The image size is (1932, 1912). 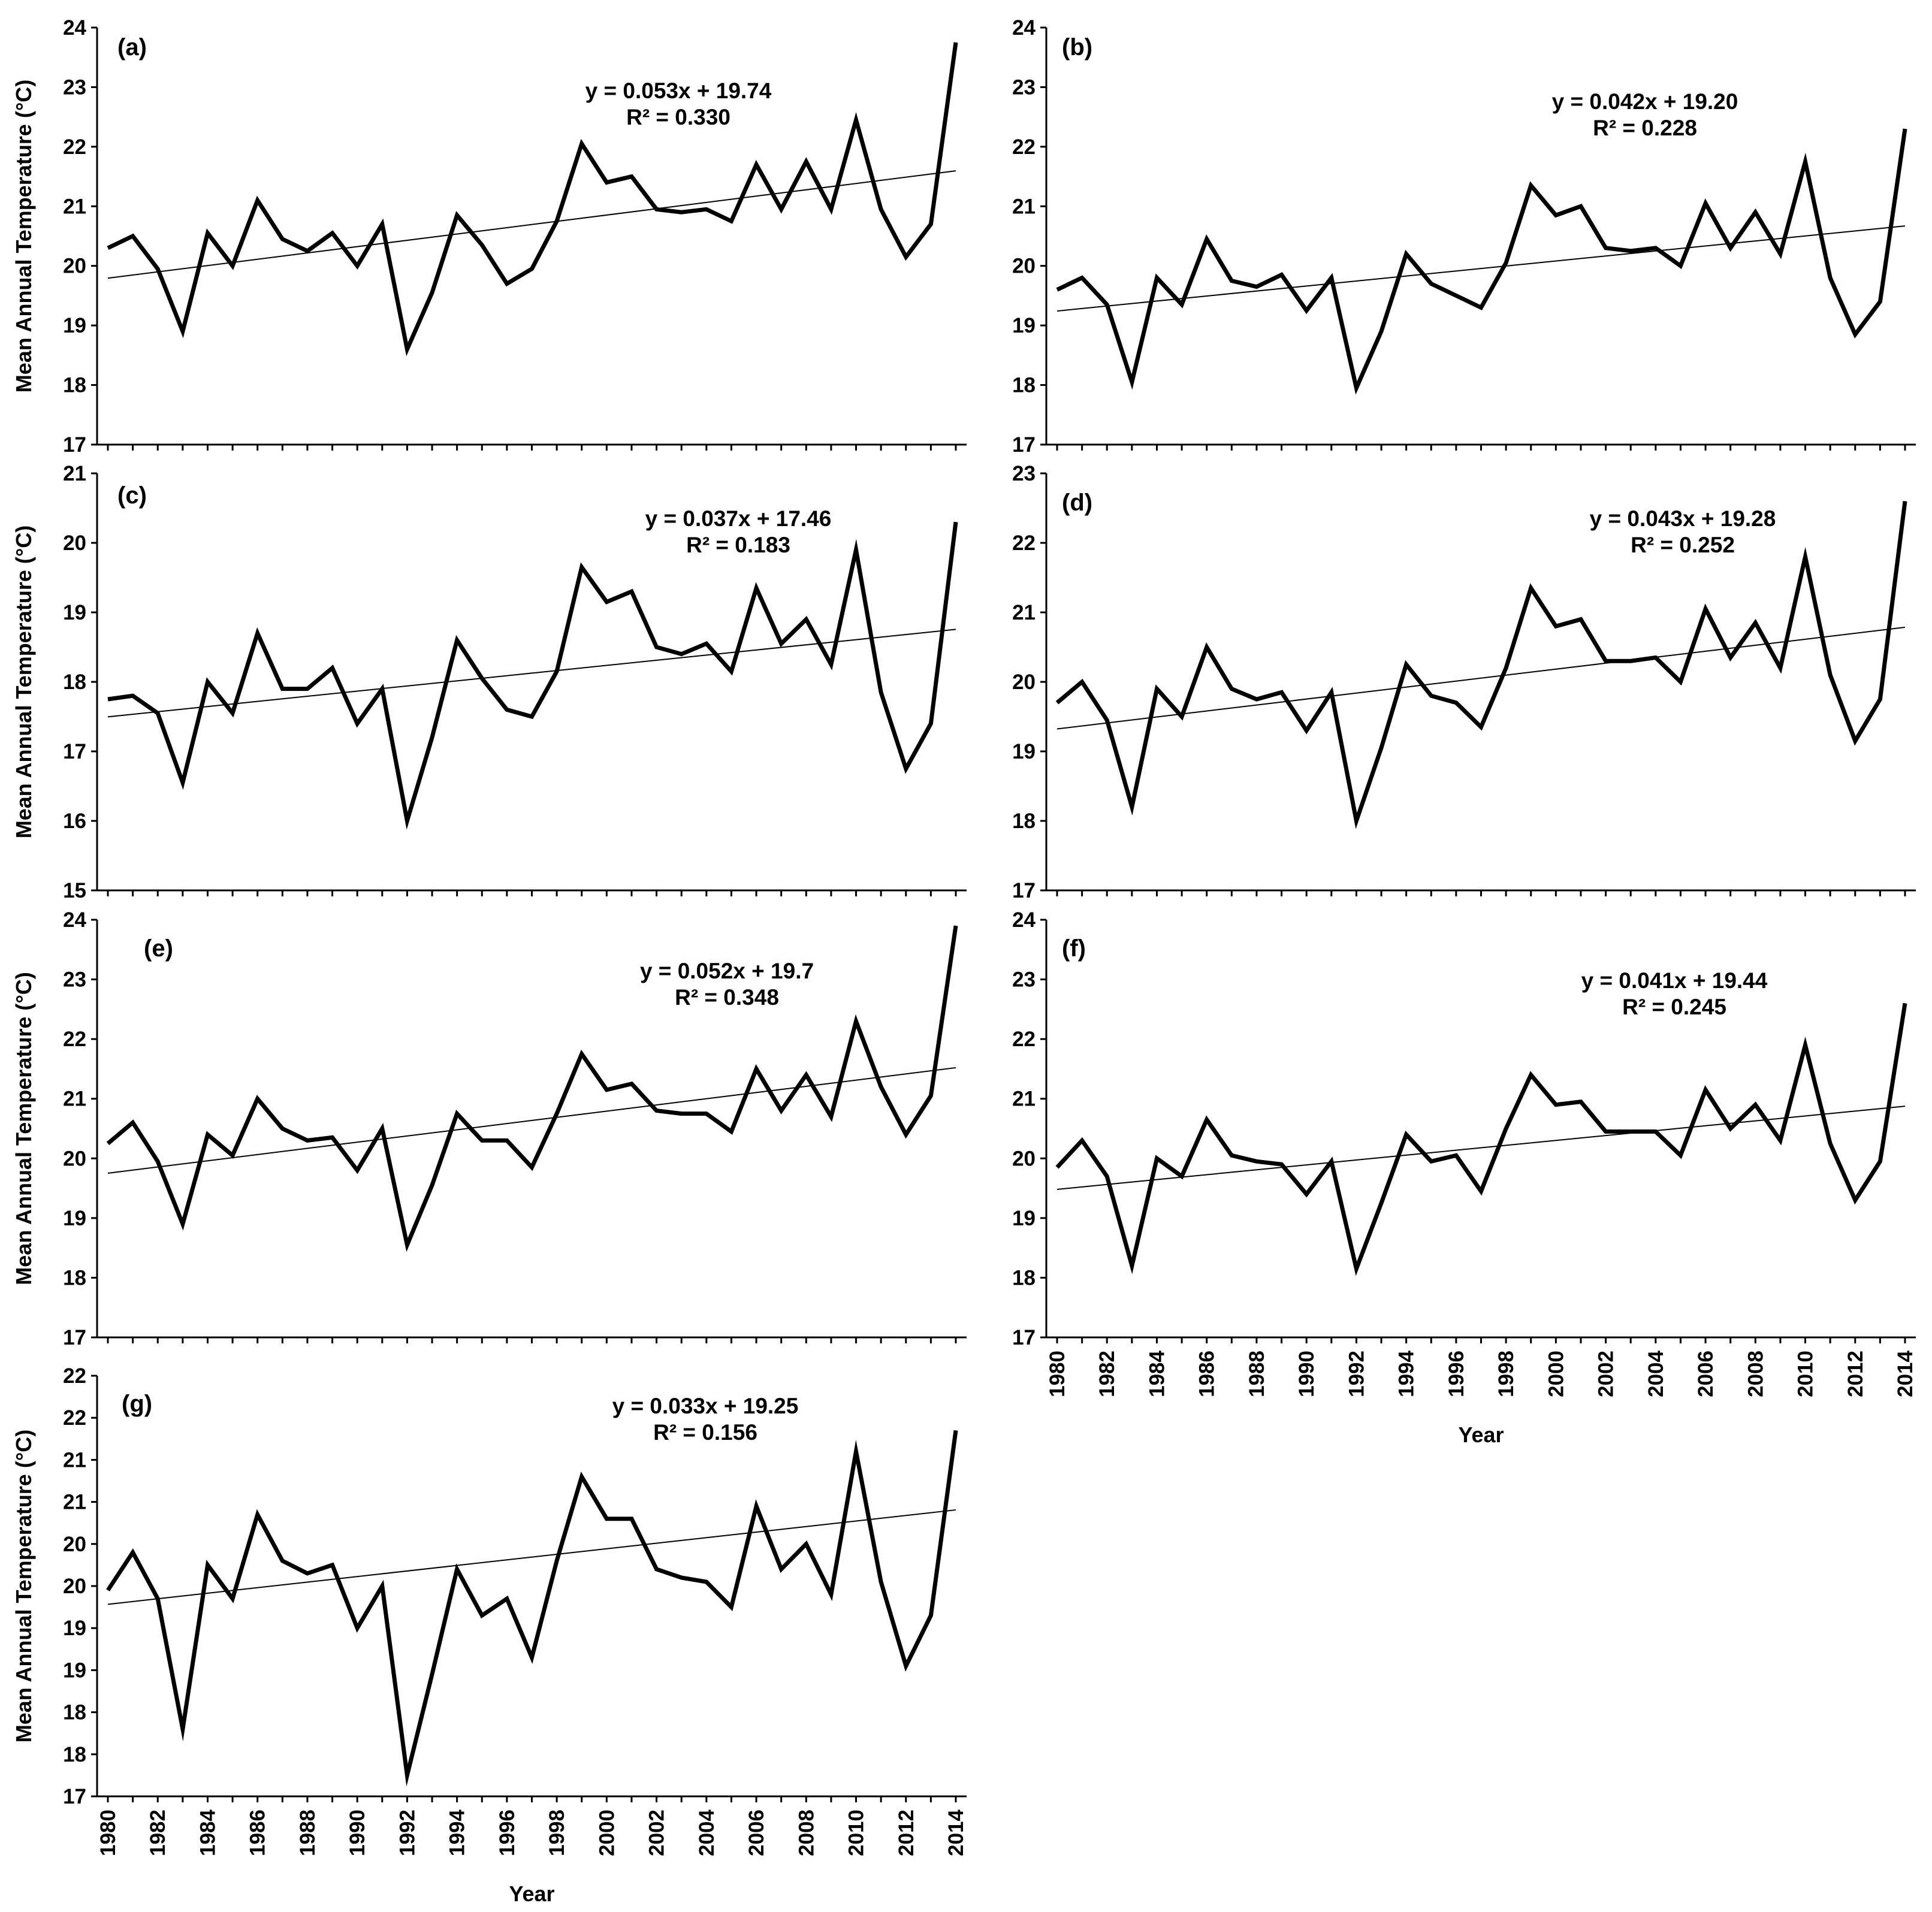 I want to click on regression-equation: y = 0.033x + 19.25, so click(x=706, y=1406).